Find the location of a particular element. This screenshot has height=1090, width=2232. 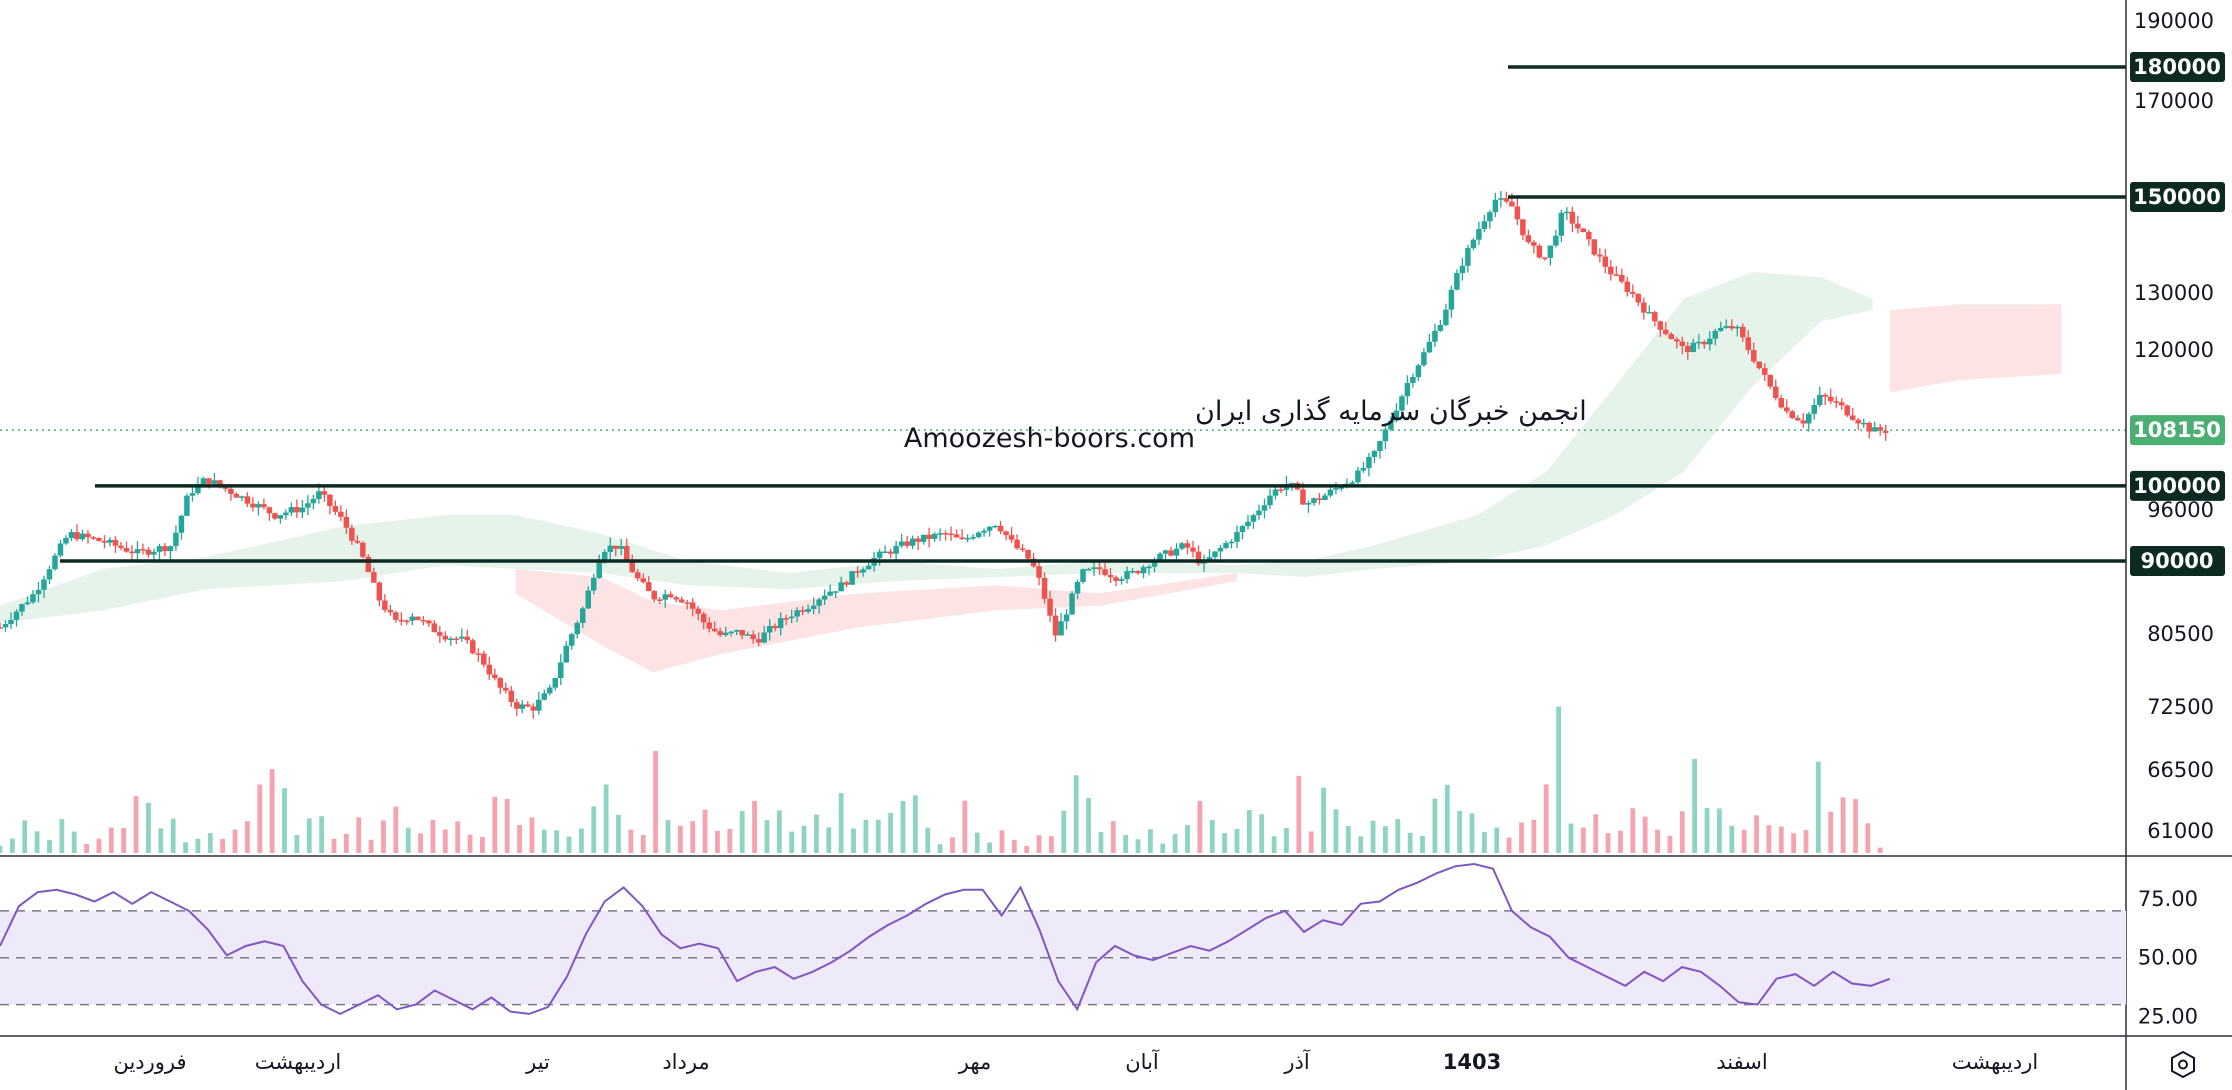

settings-hexagon-icon is located at coordinates (2183, 1064).